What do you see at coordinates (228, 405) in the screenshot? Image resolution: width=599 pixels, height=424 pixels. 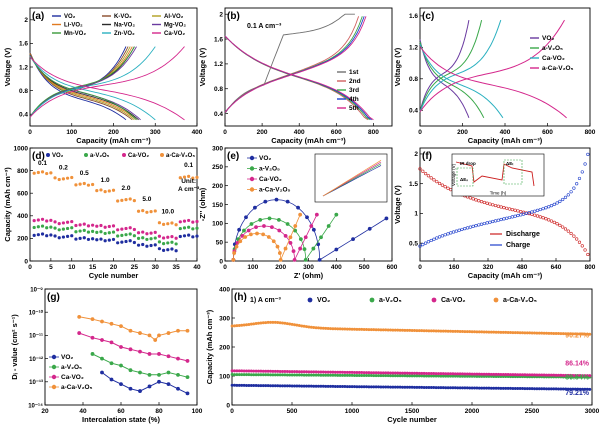 I see `y-tick-label: 0` at bounding box center [228, 405].